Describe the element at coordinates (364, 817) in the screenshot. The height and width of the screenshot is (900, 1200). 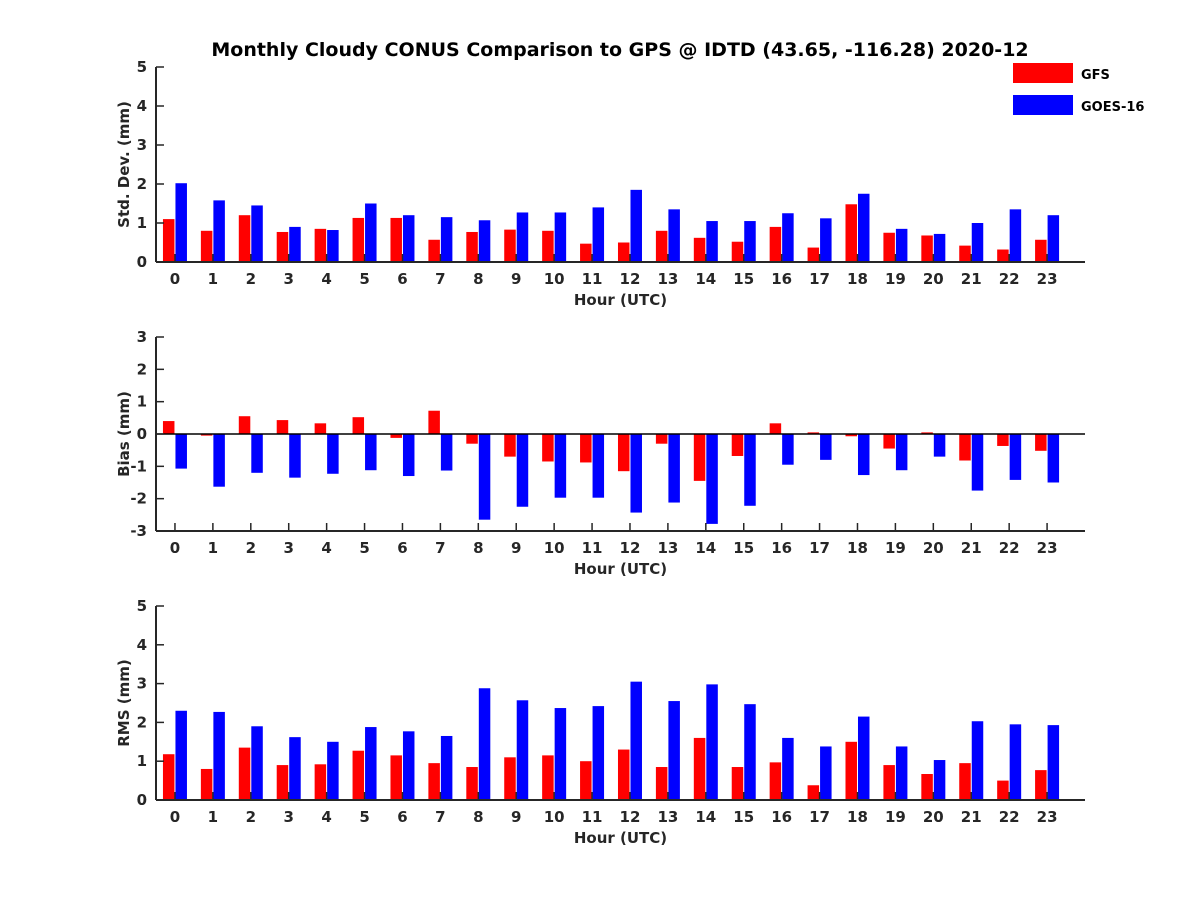
I see `x-tick-label-5: 5` at that location.